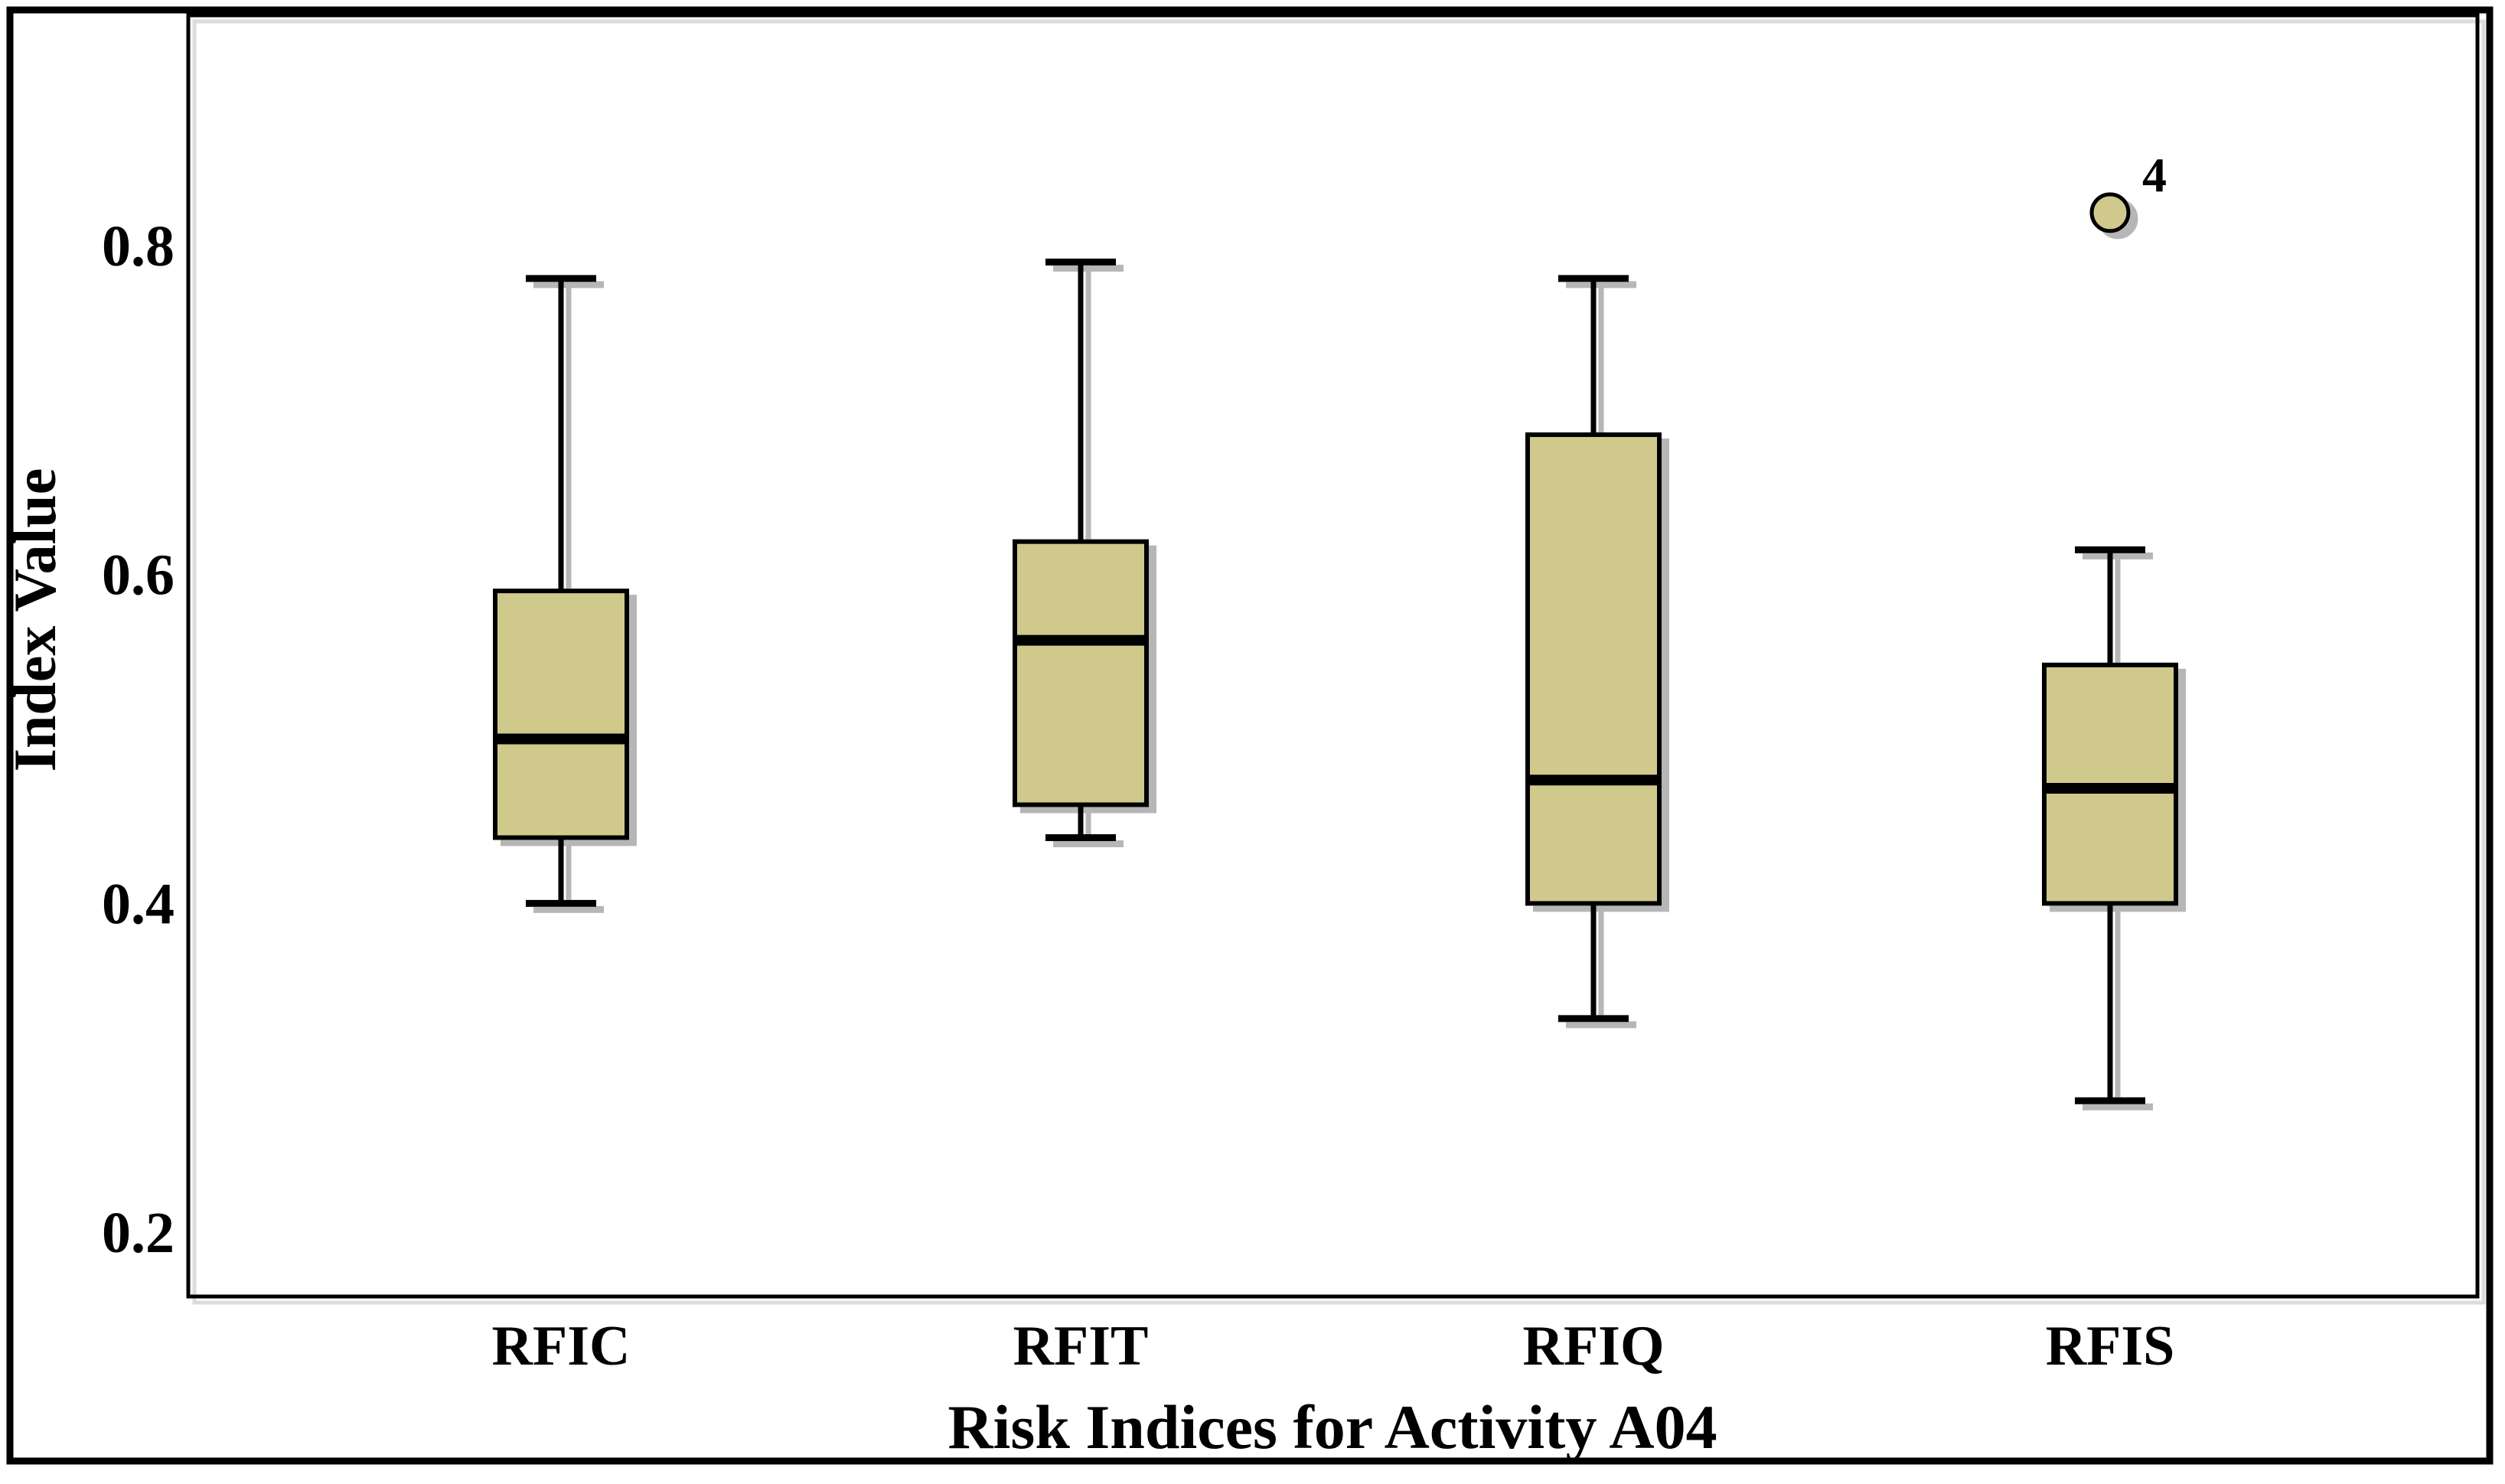 This screenshot has width=2505, height=1484. Describe the element at coordinates (139, 904) in the screenshot. I see `y-tick-label: 0.4` at that location.